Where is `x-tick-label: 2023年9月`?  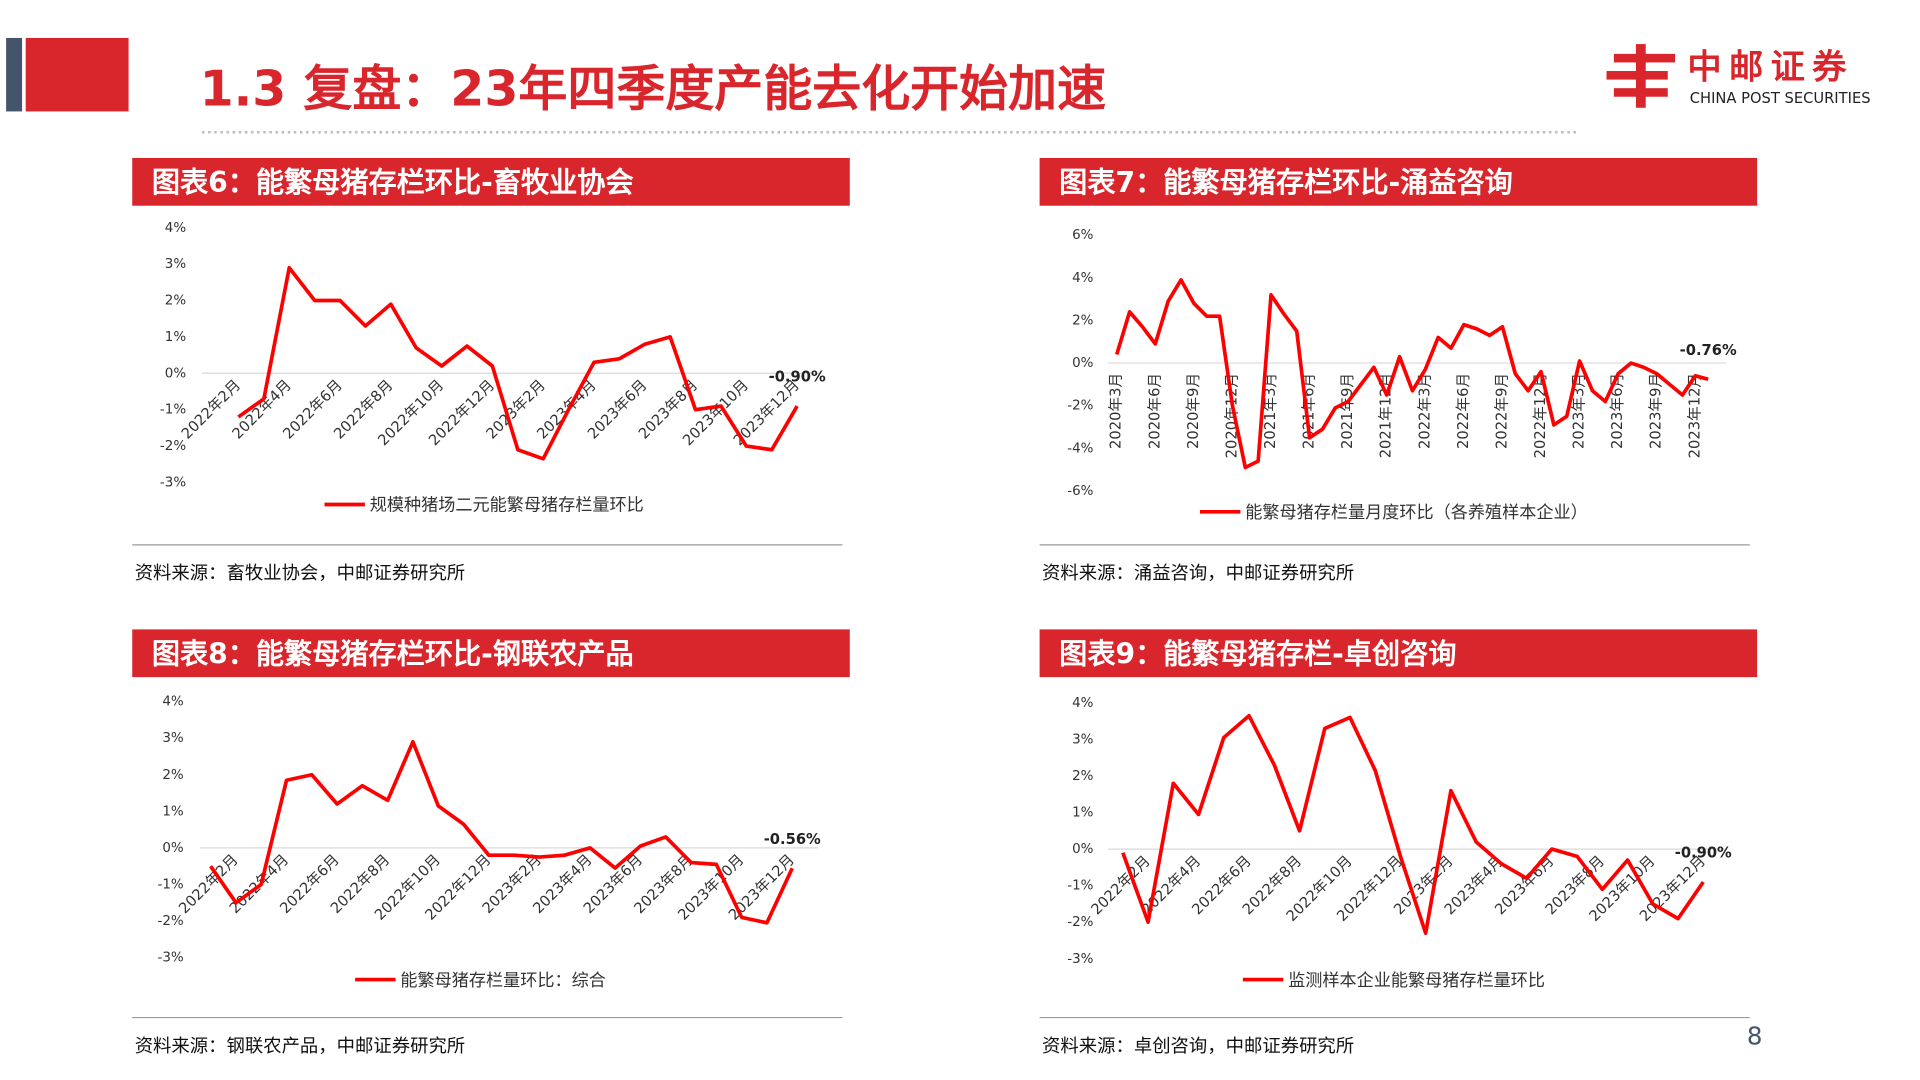 x-tick-label: 2023年9月 is located at coordinates (1656, 411).